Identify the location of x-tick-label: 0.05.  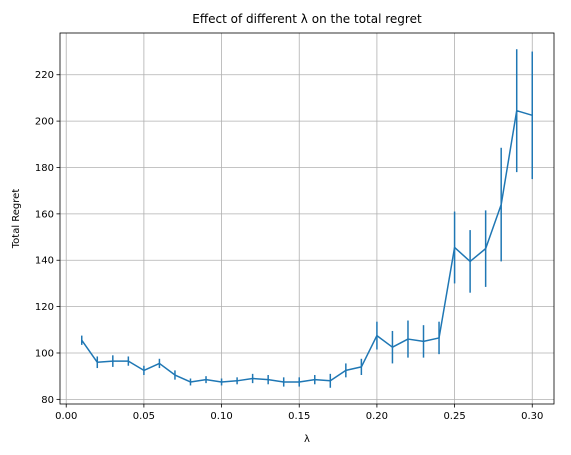
(144, 416).